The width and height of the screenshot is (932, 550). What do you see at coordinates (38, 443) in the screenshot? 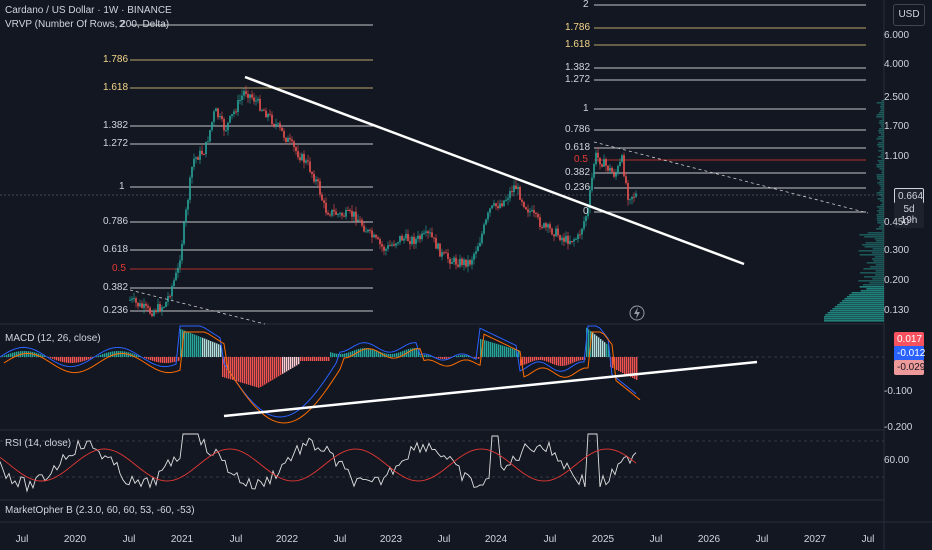
I see `rsi-title: RSI (14, close)` at bounding box center [38, 443].